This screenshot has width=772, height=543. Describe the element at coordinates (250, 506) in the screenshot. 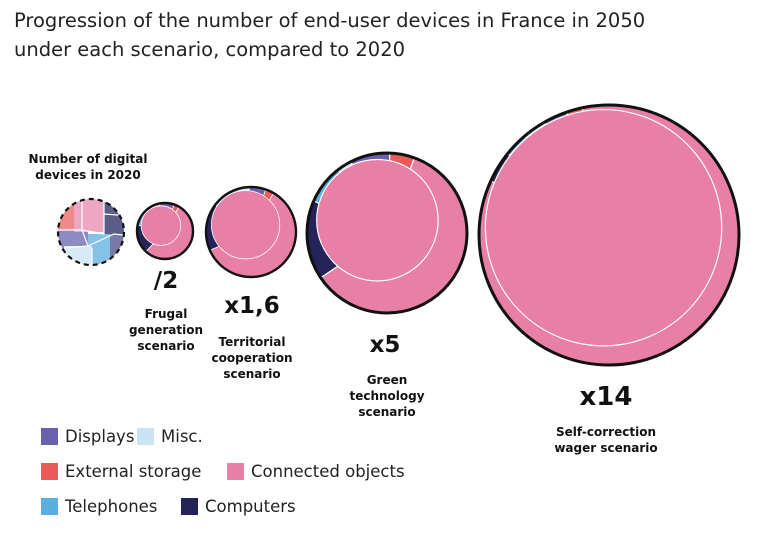

I see `legend-label-computers: Computers` at that location.